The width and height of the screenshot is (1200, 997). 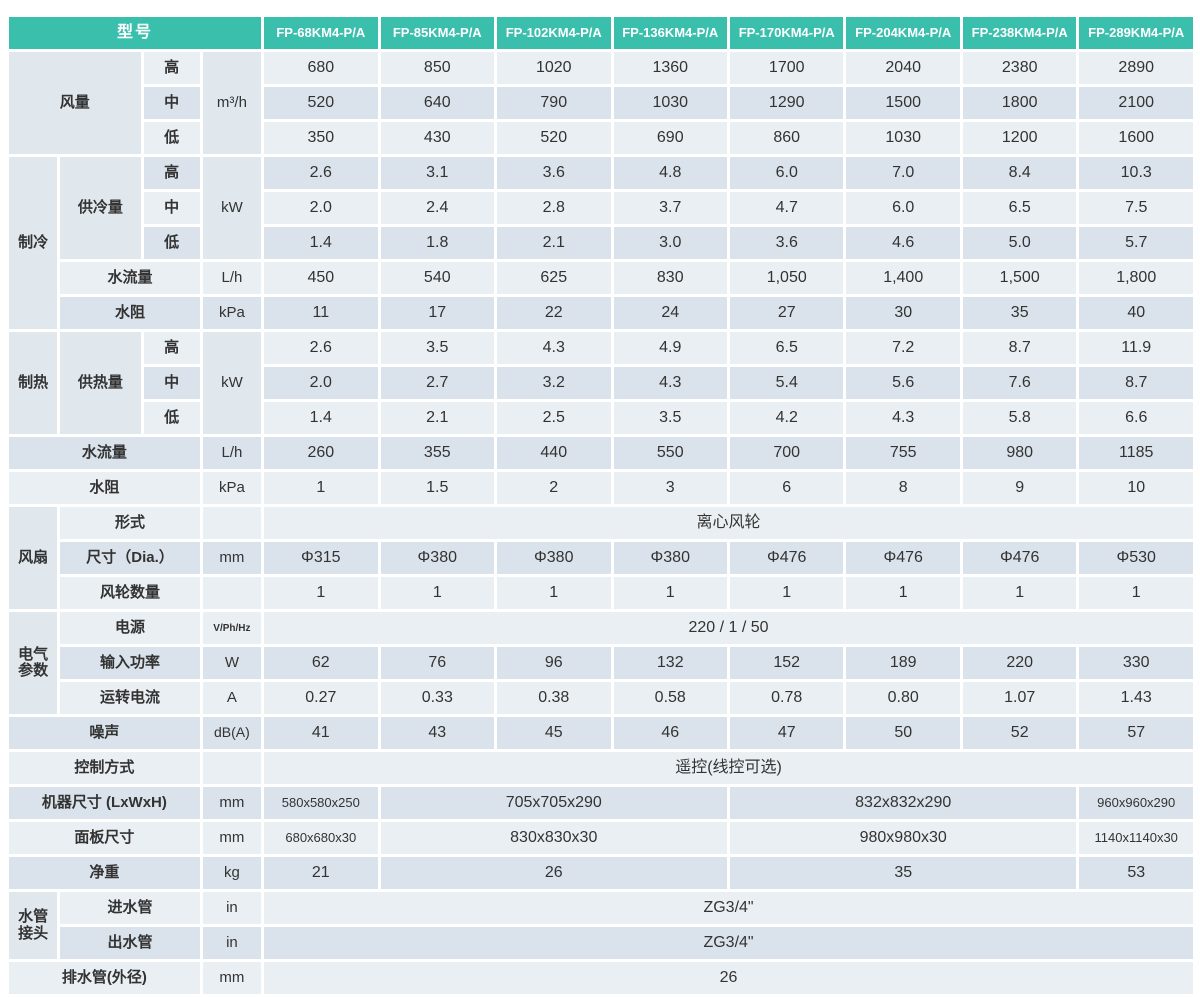 I want to click on row-control-mode: 控制方式 遥控(线控可选), so click(x=601, y=768).